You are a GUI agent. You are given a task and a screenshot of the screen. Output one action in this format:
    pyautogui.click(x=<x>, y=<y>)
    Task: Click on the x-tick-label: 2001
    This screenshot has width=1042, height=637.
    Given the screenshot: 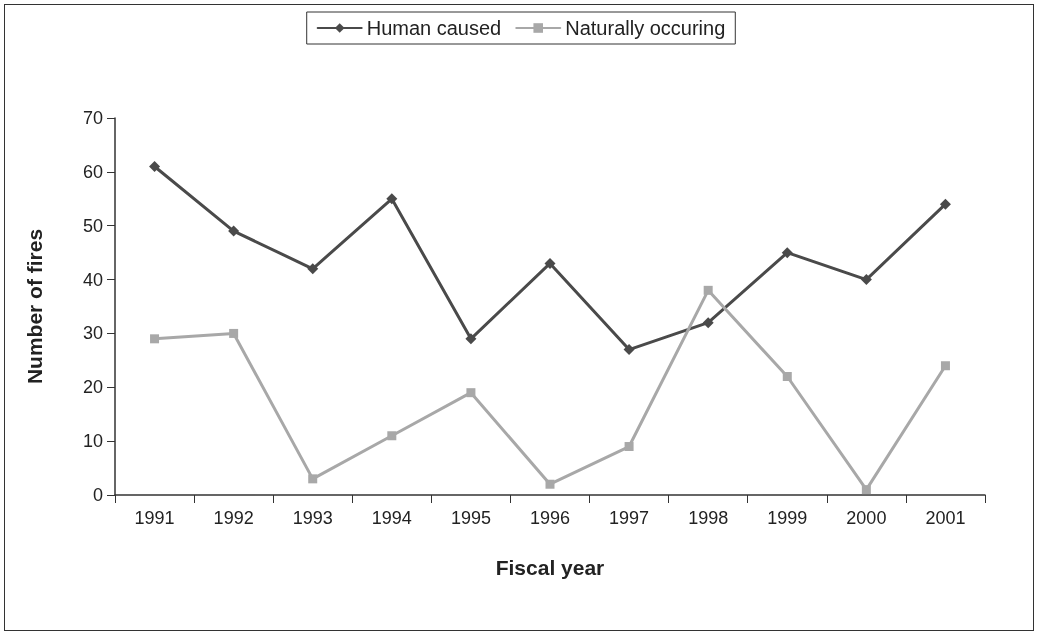 What is the action you would take?
    pyautogui.click(x=945, y=518)
    